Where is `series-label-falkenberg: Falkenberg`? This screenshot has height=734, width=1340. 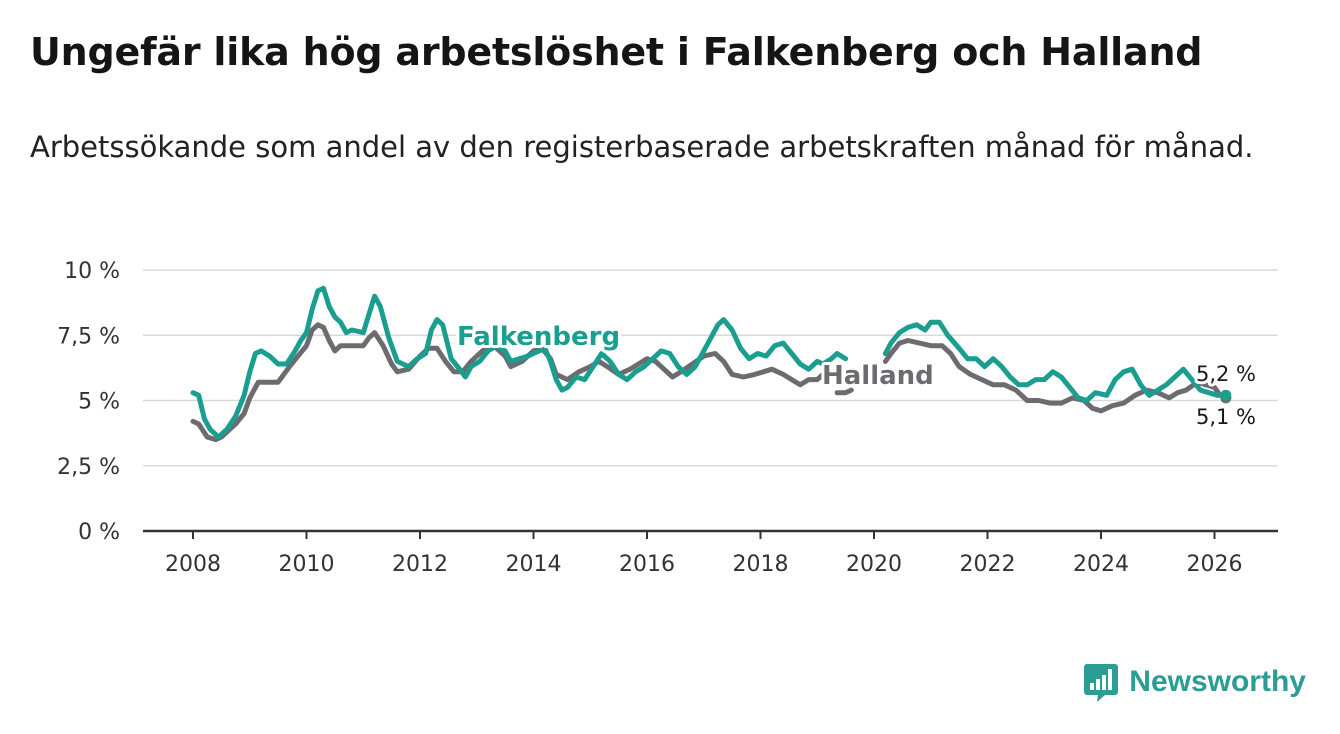
series-label-falkenberg: Falkenberg is located at coordinates (538, 337).